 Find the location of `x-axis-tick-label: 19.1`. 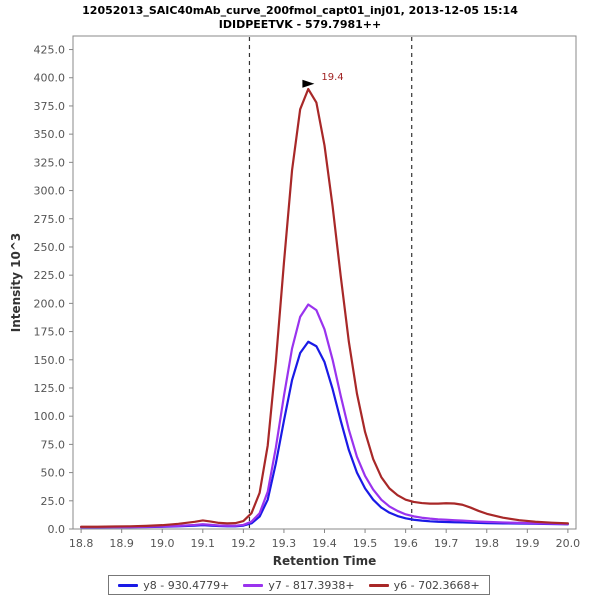

x-axis-tick-label: 19.1 is located at coordinates (203, 543).